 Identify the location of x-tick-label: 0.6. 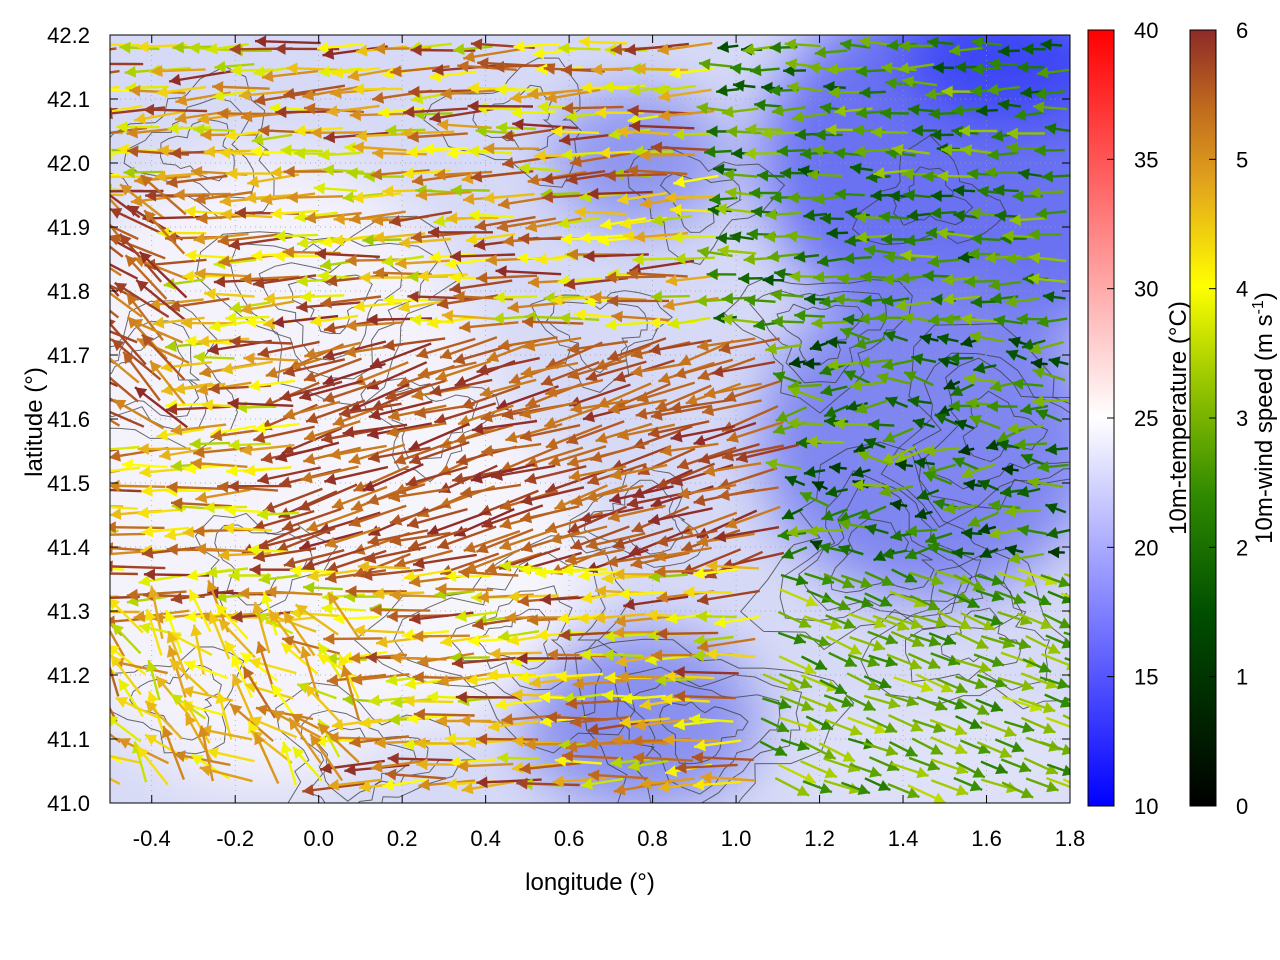
(569, 838).